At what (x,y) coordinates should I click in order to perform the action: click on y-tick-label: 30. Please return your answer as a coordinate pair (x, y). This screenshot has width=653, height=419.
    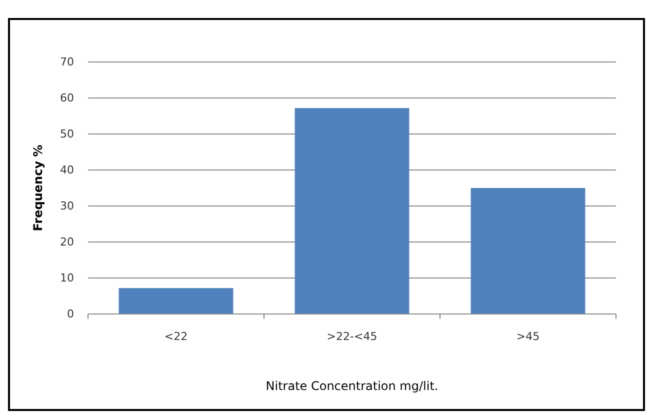
    Looking at the image, I should click on (67, 206).